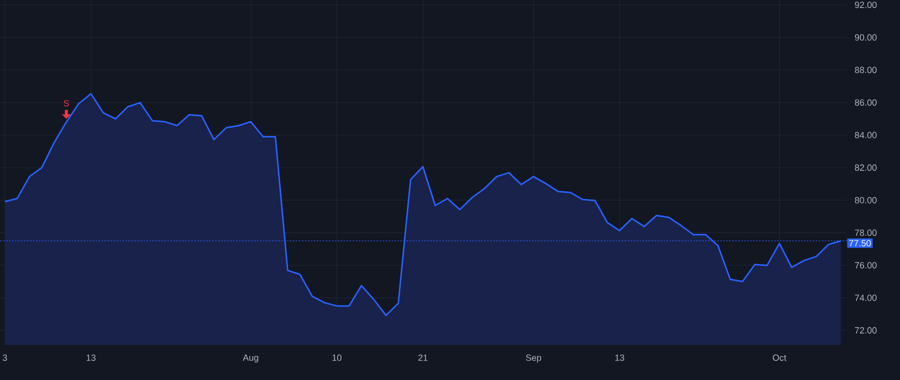 The width and height of the screenshot is (900, 380). I want to click on x-tick-label: 21, so click(423, 357).